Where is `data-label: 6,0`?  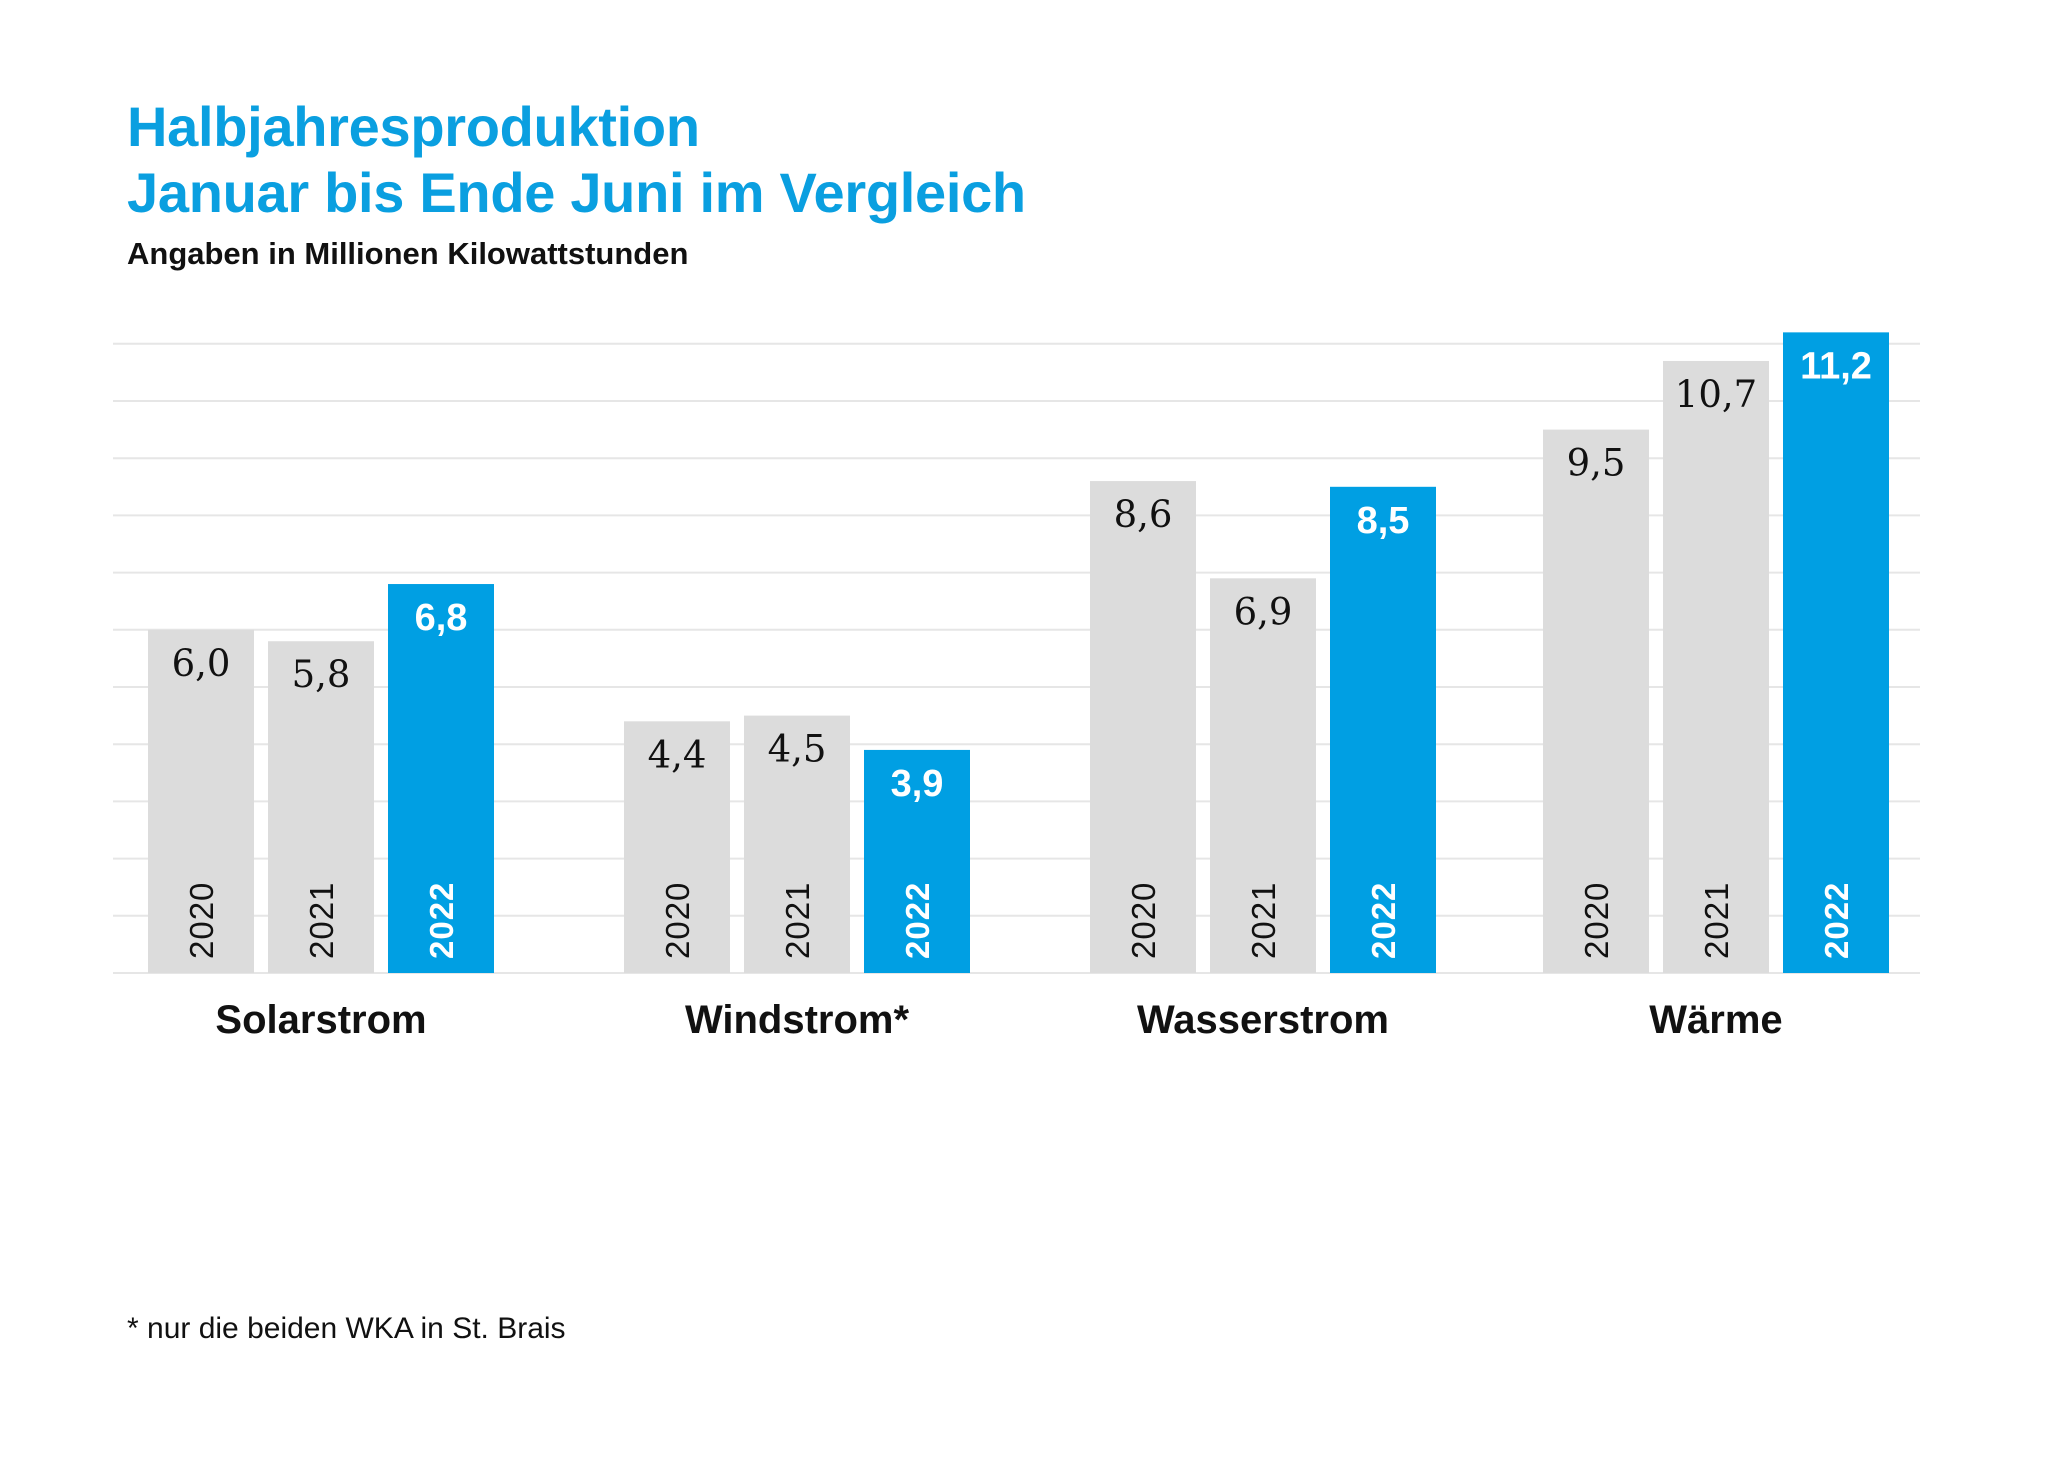 data-label: 6,0 is located at coordinates (201, 663).